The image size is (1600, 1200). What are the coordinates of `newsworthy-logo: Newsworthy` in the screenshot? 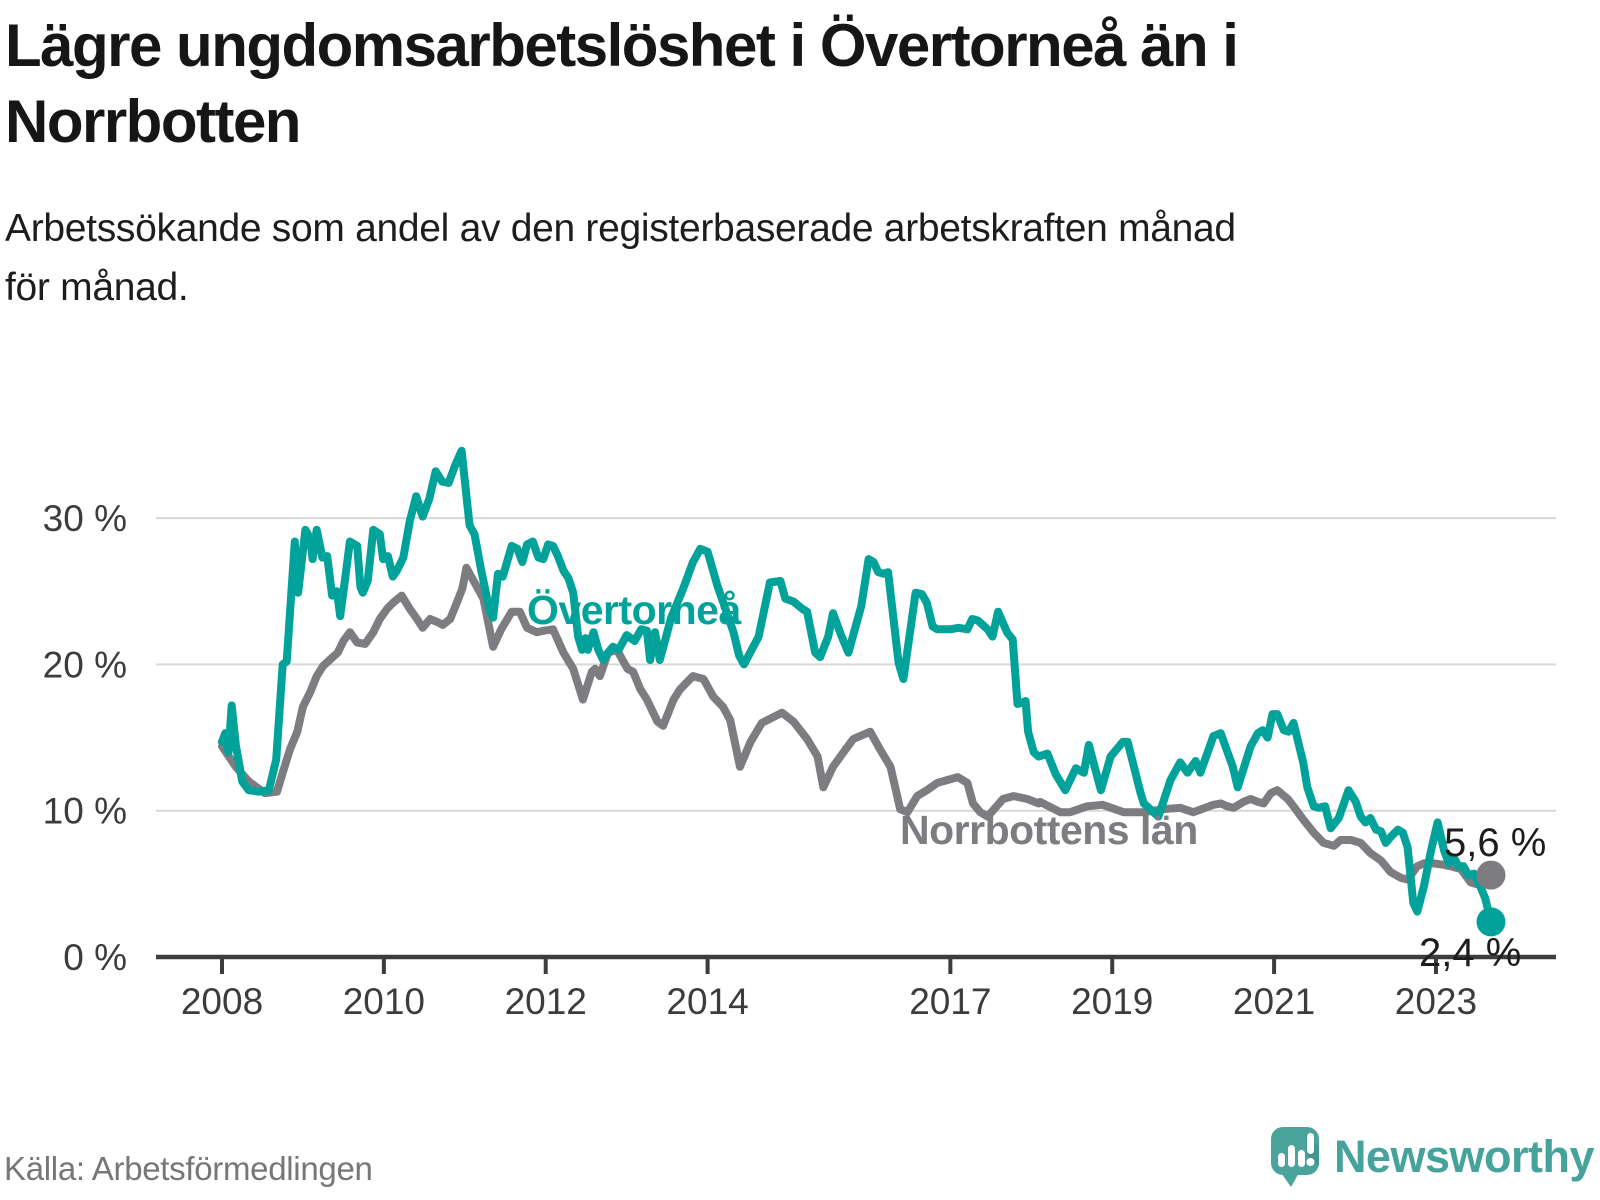 It's located at (1432, 1157).